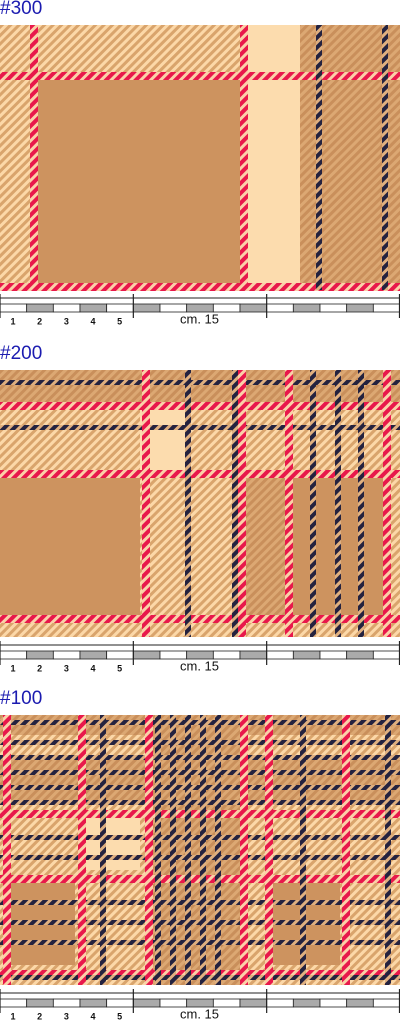 Image resolution: width=400 pixels, height=1020 pixels. What do you see at coordinates (272, 157) in the screenshot?
I see `light-block` at bounding box center [272, 157].